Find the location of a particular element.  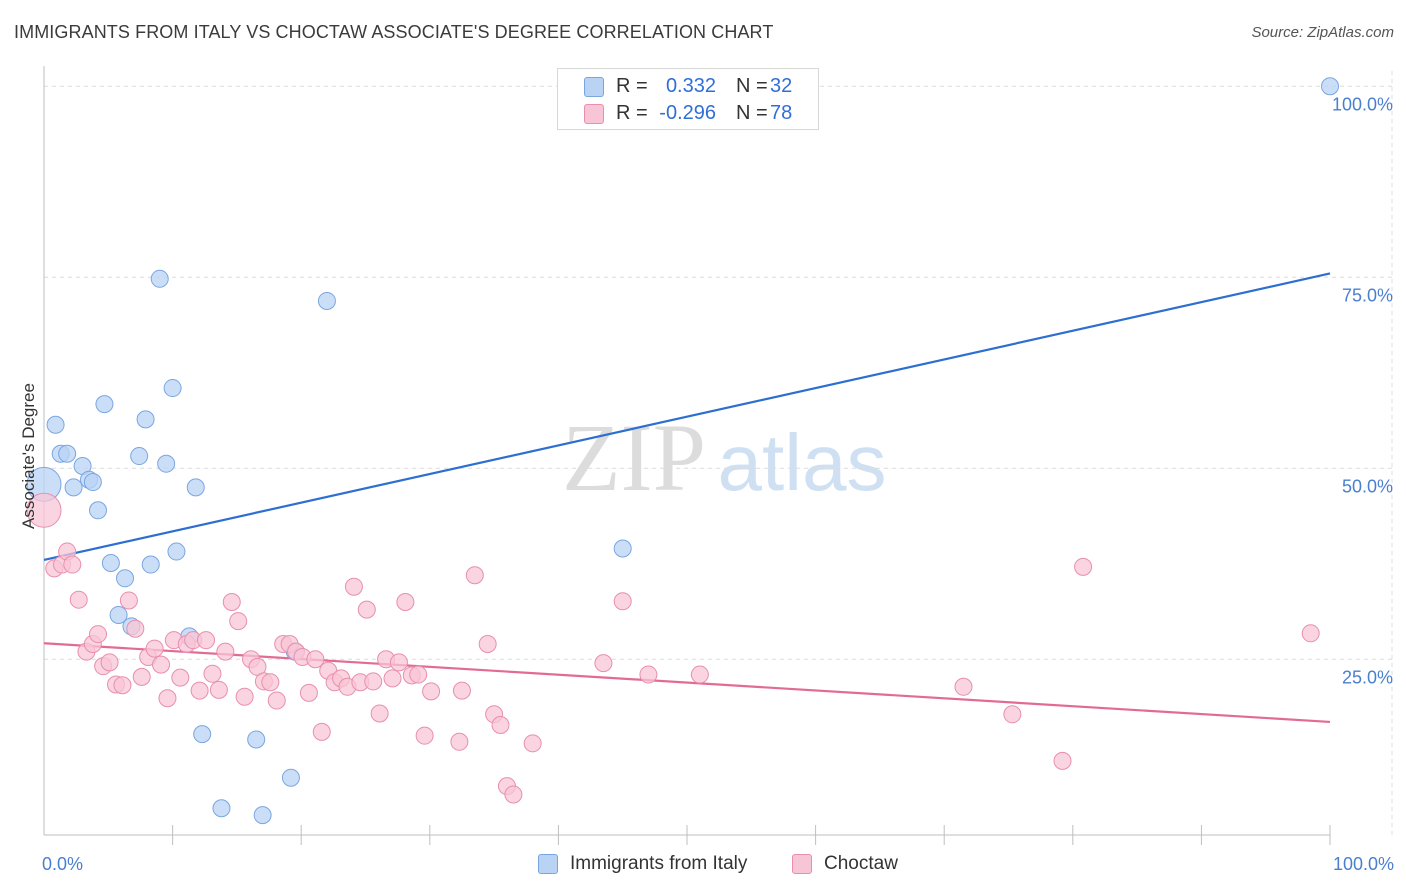

x-tick-label: 100.0% is located at coordinates (1363, 864).